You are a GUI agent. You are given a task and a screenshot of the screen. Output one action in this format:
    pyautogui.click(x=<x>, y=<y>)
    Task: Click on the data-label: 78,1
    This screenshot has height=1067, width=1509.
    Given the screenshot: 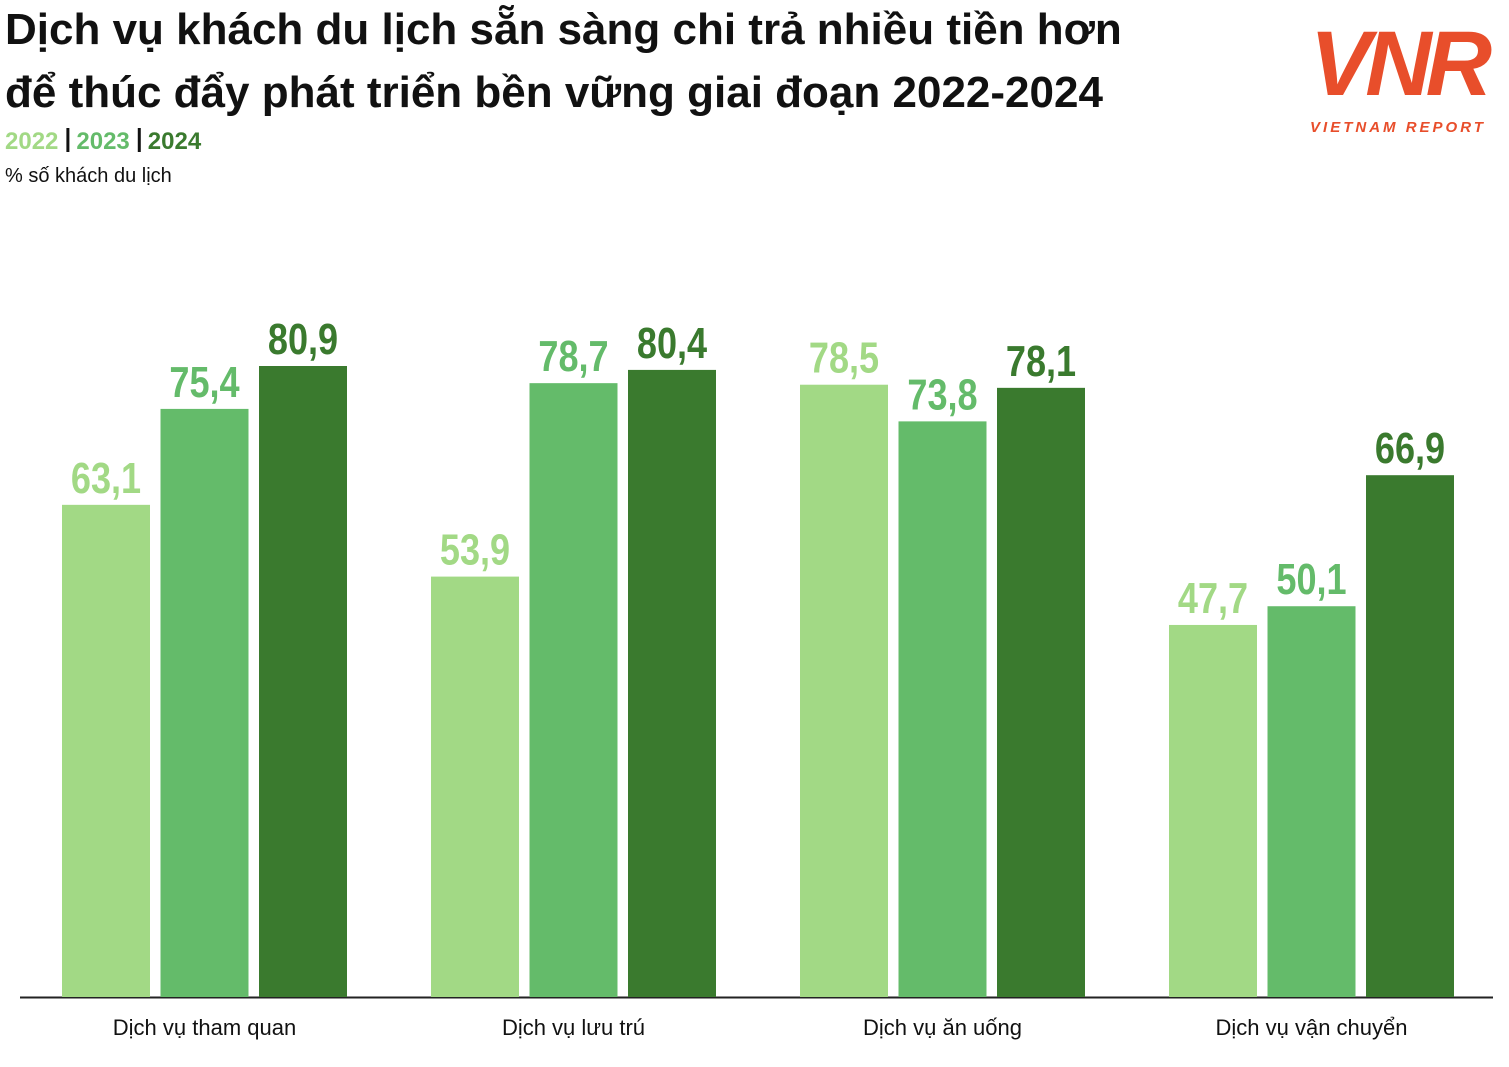 What is the action you would take?
    pyautogui.click(x=1041, y=360)
    